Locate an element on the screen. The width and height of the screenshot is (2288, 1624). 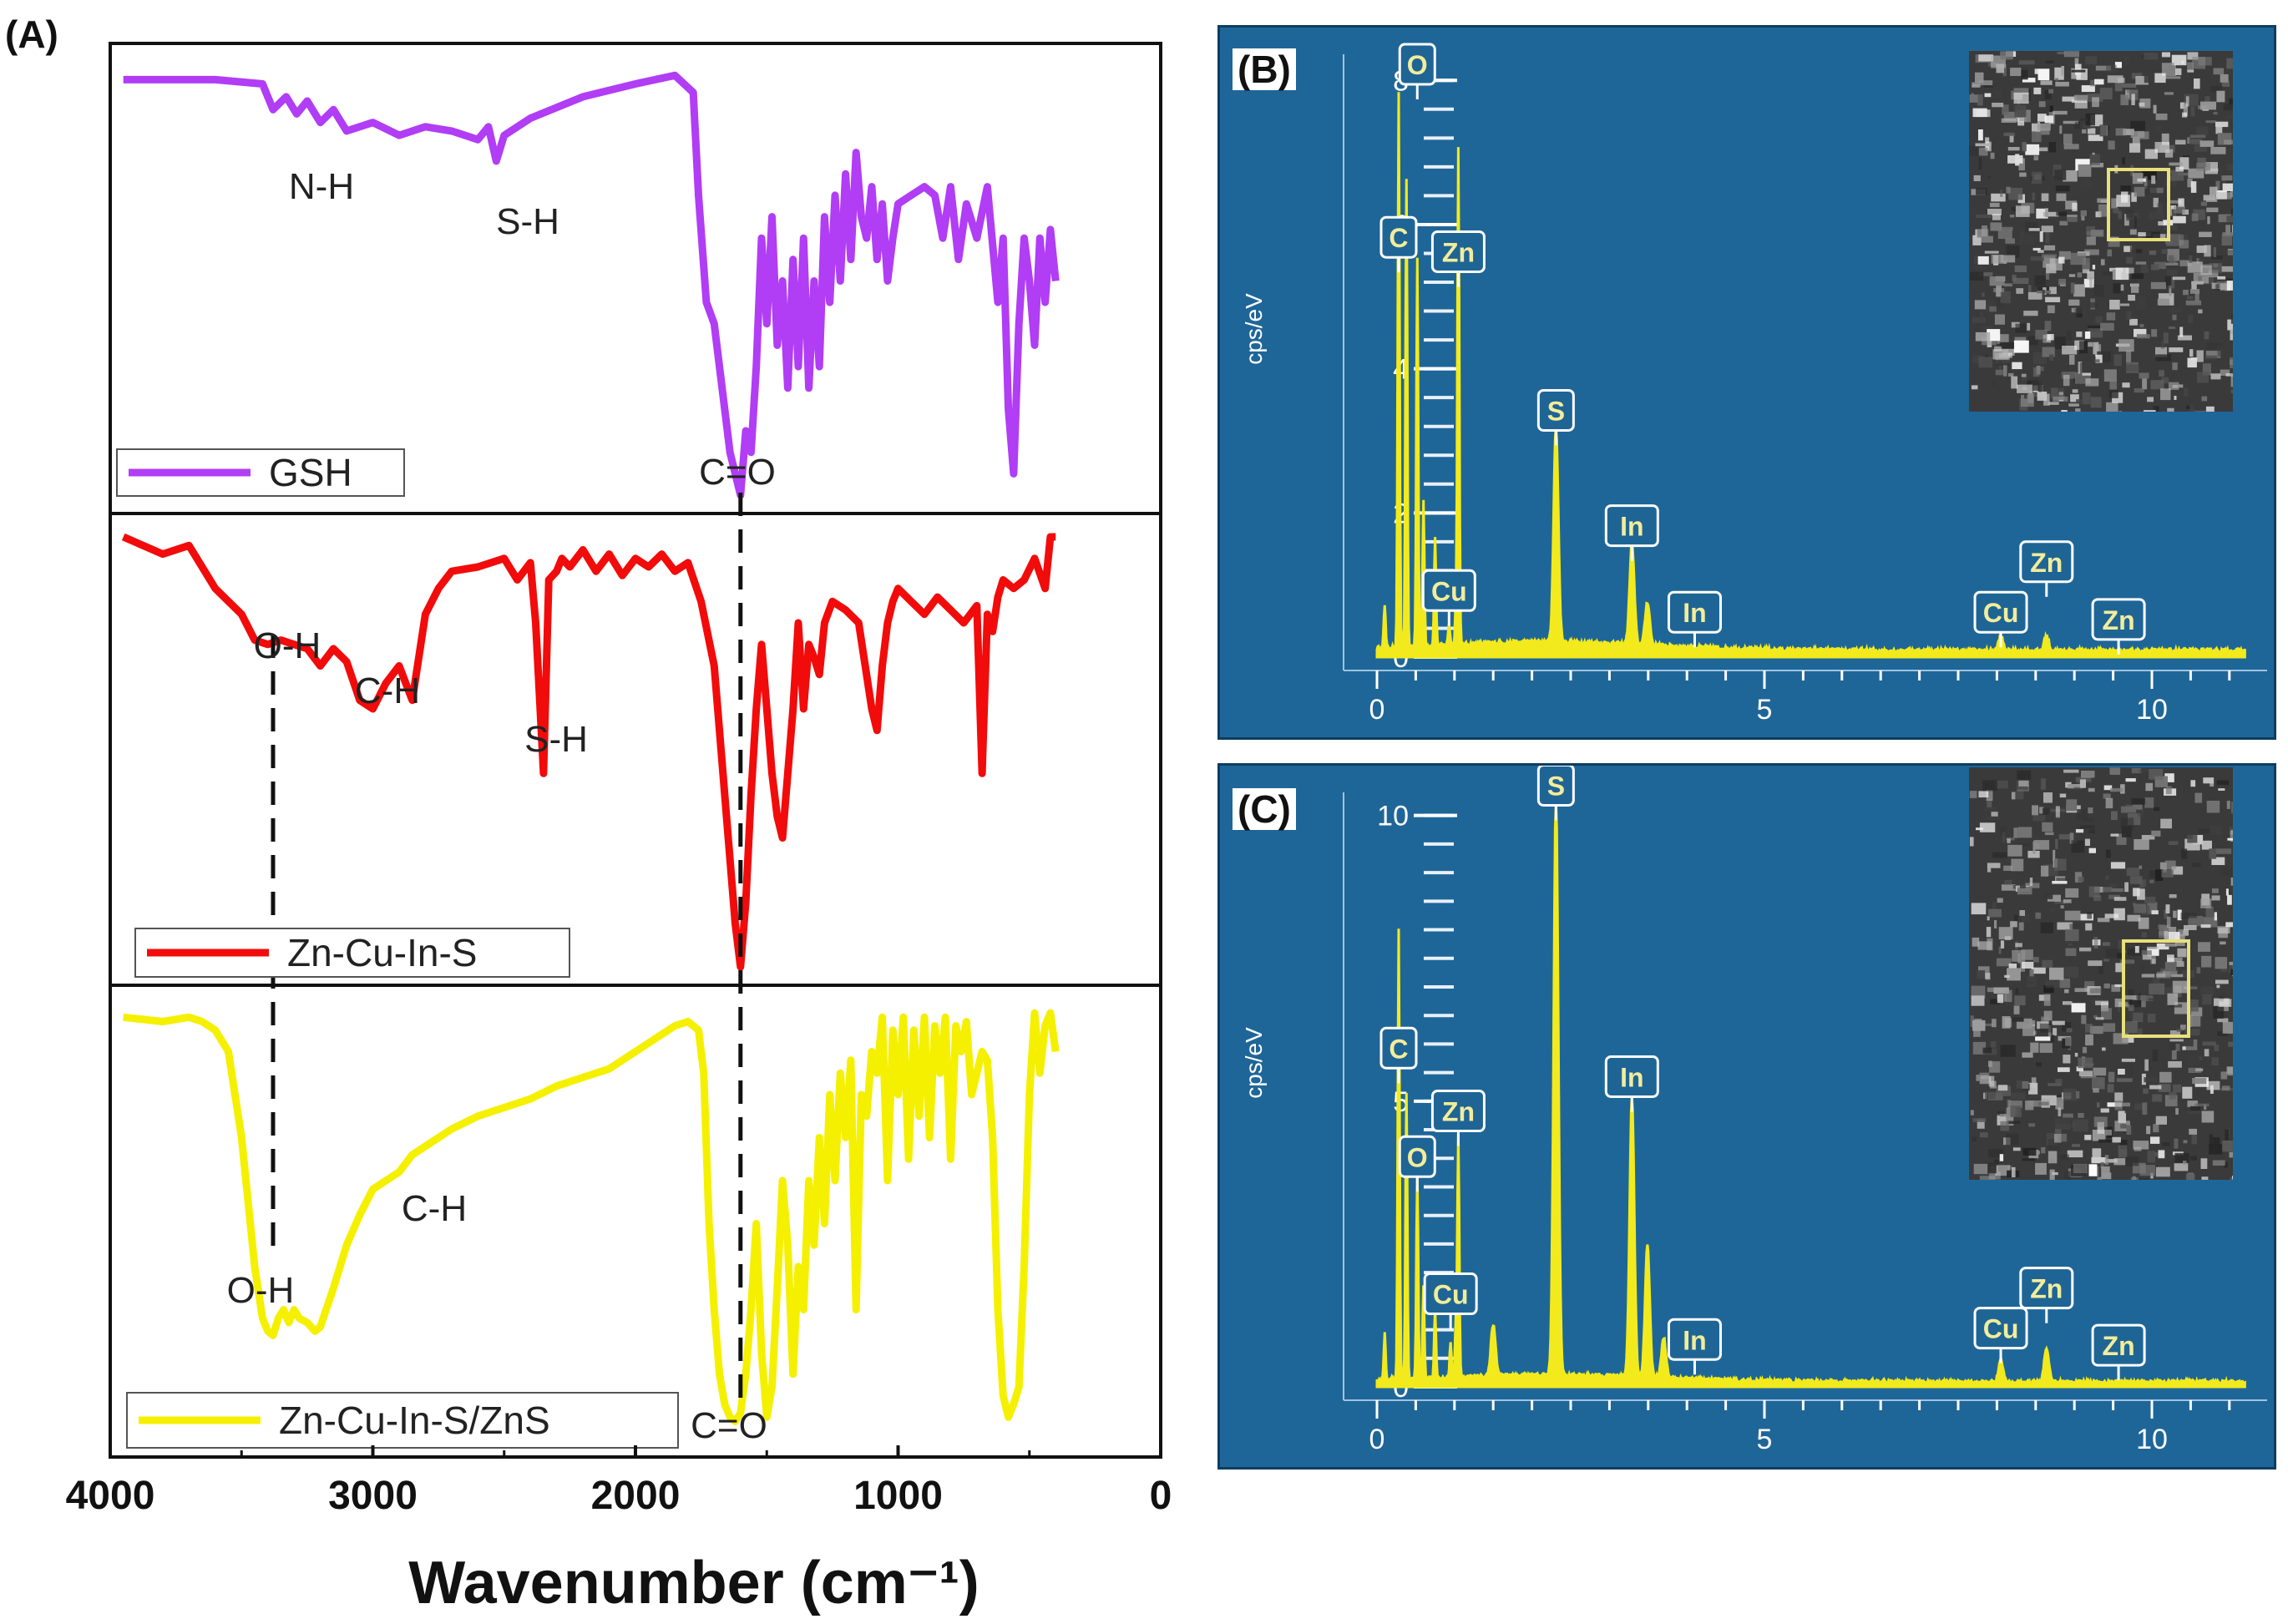
x-tick-label: 3000 is located at coordinates (373, 1496).